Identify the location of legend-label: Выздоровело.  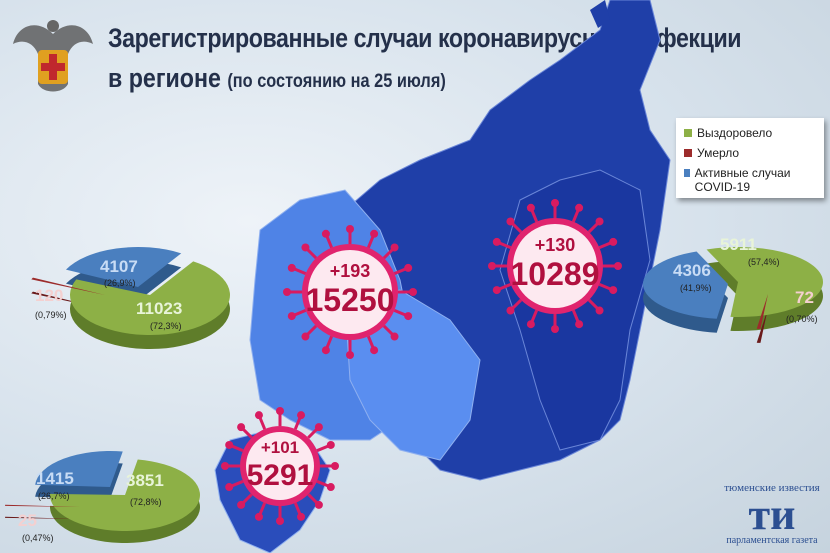
(735, 133).